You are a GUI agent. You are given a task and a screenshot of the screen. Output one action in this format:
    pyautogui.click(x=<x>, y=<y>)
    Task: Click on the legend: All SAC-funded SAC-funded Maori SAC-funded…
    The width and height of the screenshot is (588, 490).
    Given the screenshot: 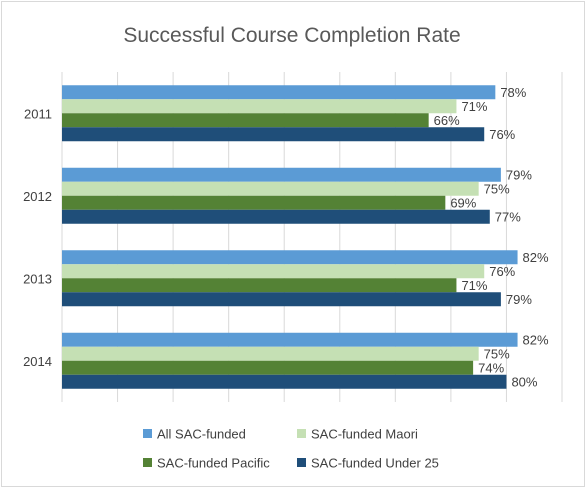 What is the action you would take?
    pyautogui.click(x=291, y=449)
    